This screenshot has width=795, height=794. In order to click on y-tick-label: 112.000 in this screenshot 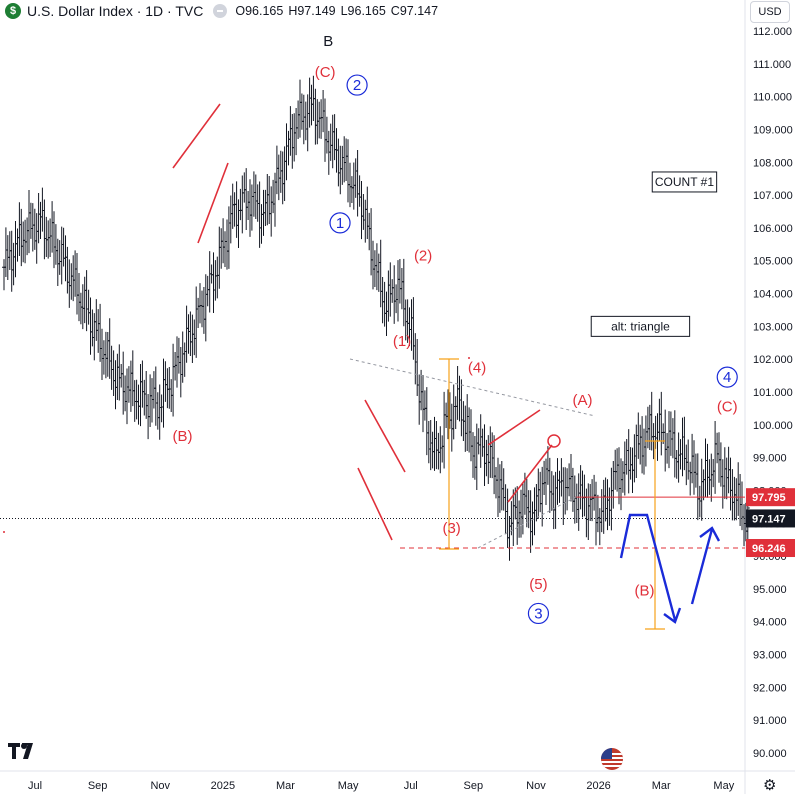, I will do `click(772, 32)`.